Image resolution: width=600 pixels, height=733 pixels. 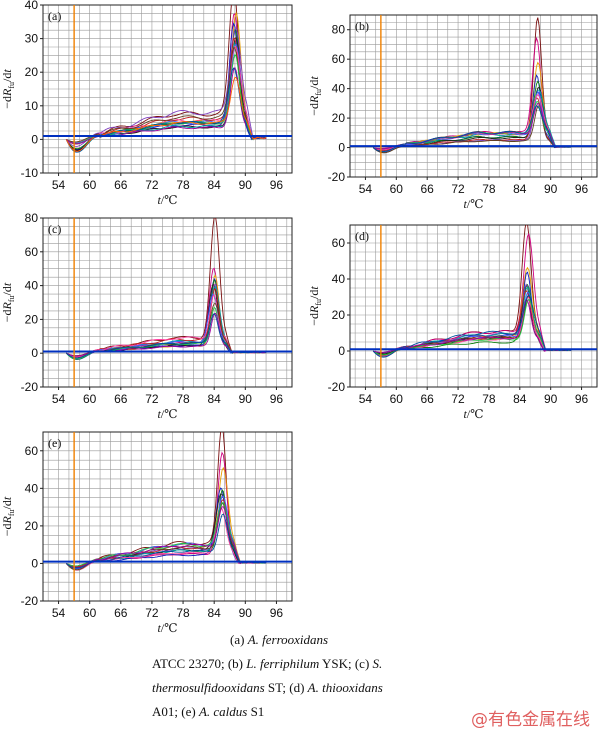 I want to click on caption-strain-b: YSK; (c), so click(x=346, y=663).